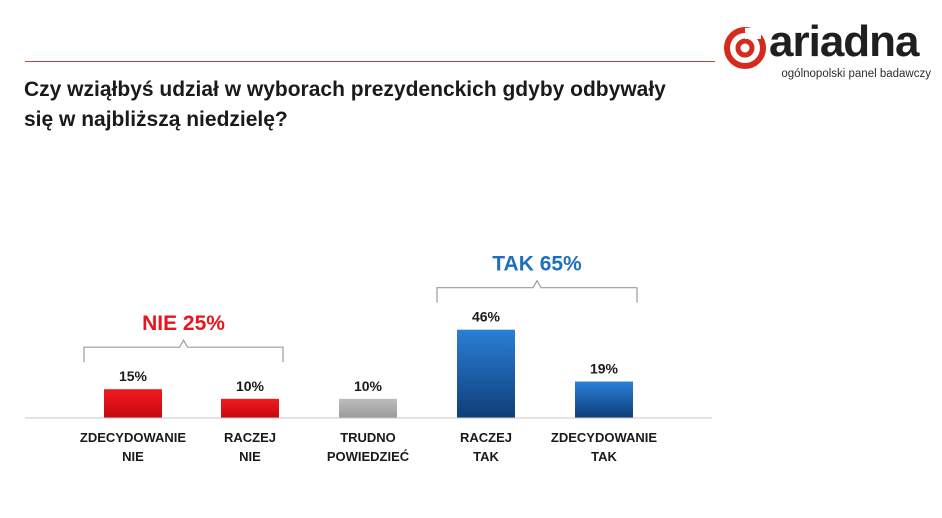  Describe the element at coordinates (604, 369) in the screenshot. I see `bar-value-label-4: 19%` at that location.